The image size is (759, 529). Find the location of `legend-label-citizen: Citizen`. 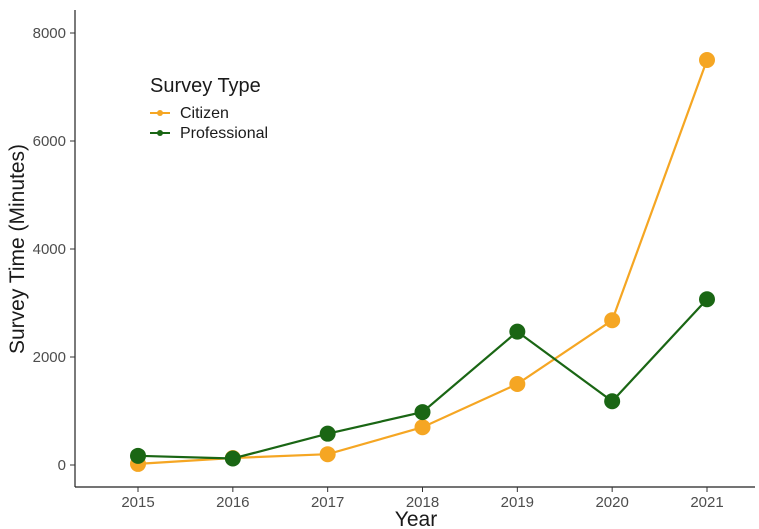

legend-label-citizen: Citizen is located at coordinates (204, 113).